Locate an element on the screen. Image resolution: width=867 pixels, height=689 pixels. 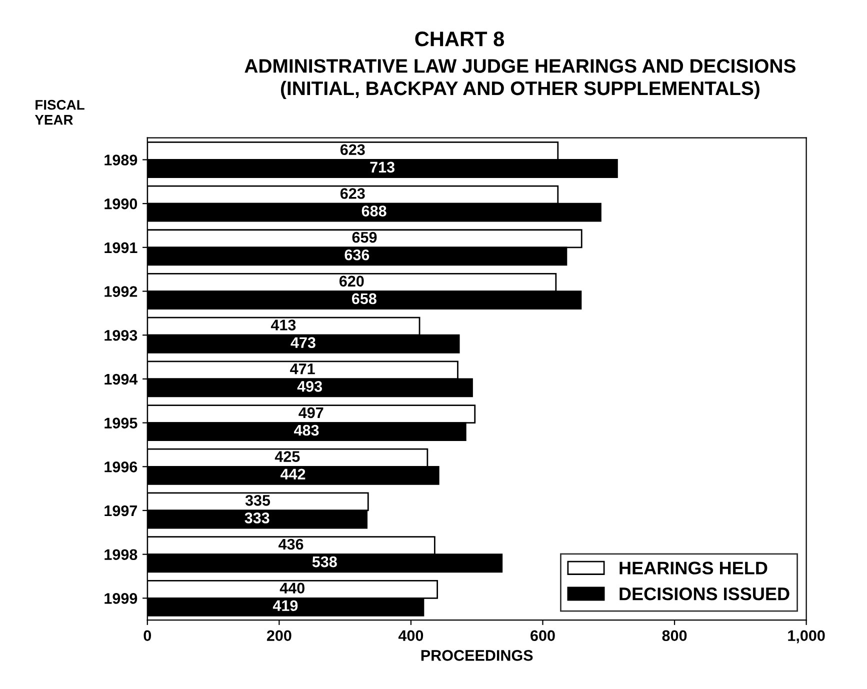
y-axis-title: FISCAL YEAR is located at coordinates (59, 112).